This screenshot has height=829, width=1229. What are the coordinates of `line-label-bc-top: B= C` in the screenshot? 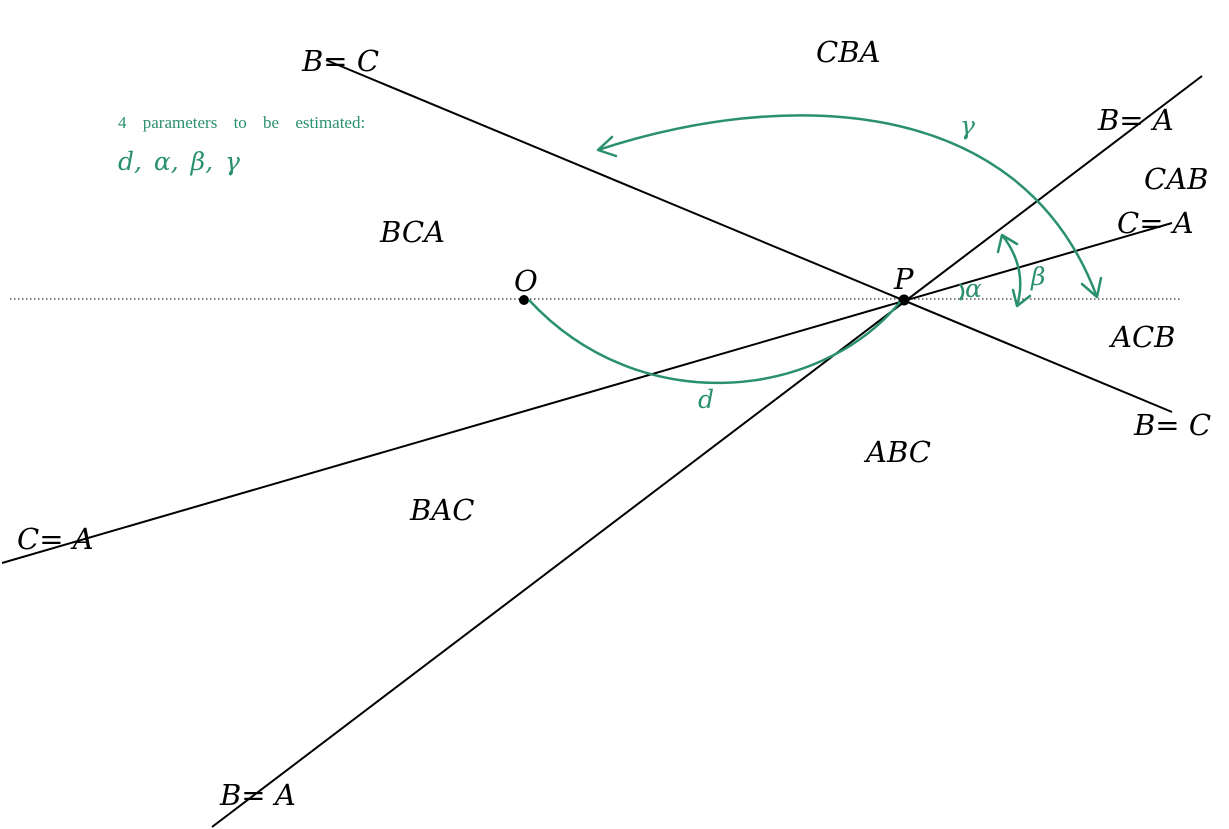 It's located at (340, 61).